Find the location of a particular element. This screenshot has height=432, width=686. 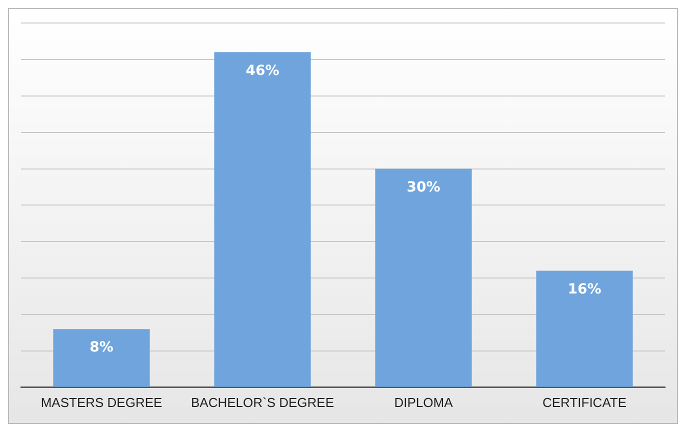

x-tick-label: BACHELOR`S DEGREE is located at coordinates (262, 402).